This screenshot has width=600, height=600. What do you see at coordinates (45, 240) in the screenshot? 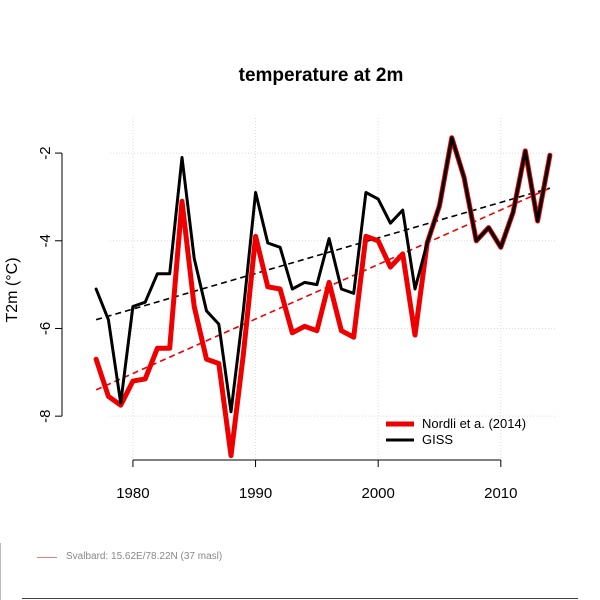
I see `y-tick-label-2: -4` at bounding box center [45, 240].